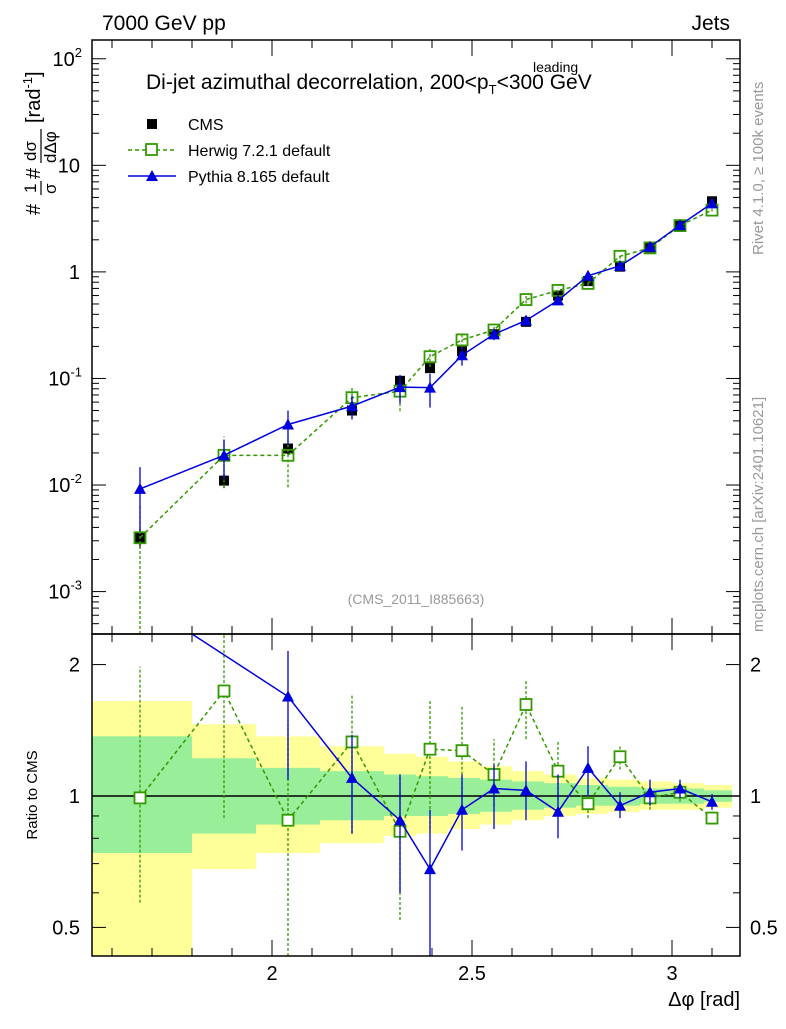  I want to click on side-text-bottom: mcplots.cern.ch [arXiv:2401.10621], so click(758, 514).